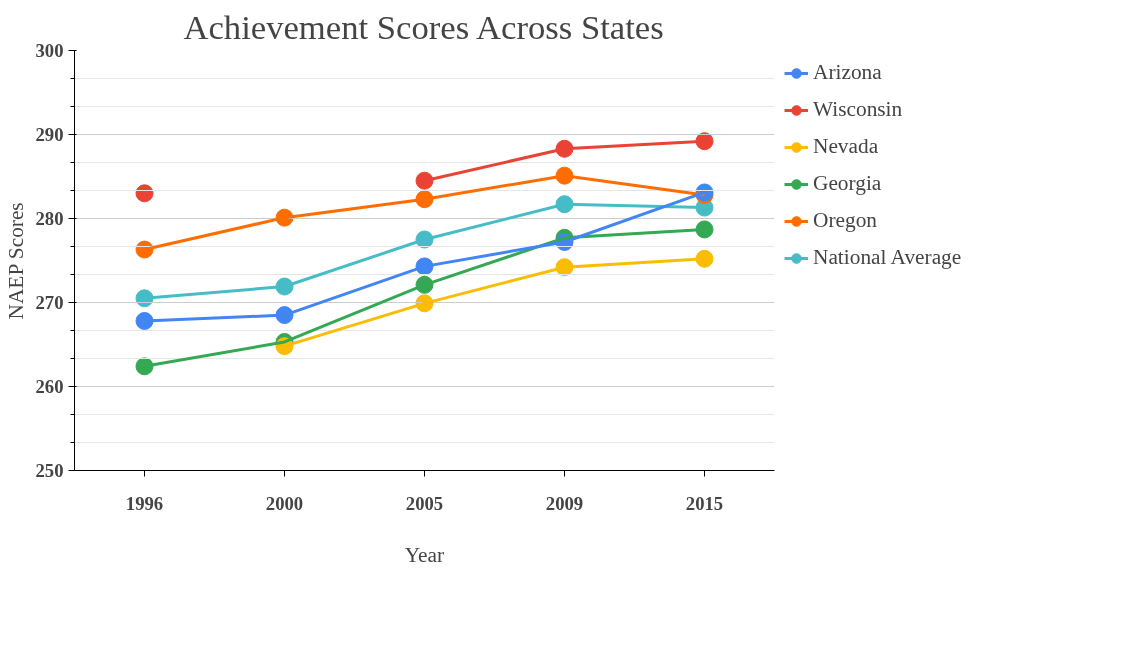 The height and width of the screenshot is (666, 1135). Describe the element at coordinates (887, 257) in the screenshot. I see `legend-label: National Average` at that location.